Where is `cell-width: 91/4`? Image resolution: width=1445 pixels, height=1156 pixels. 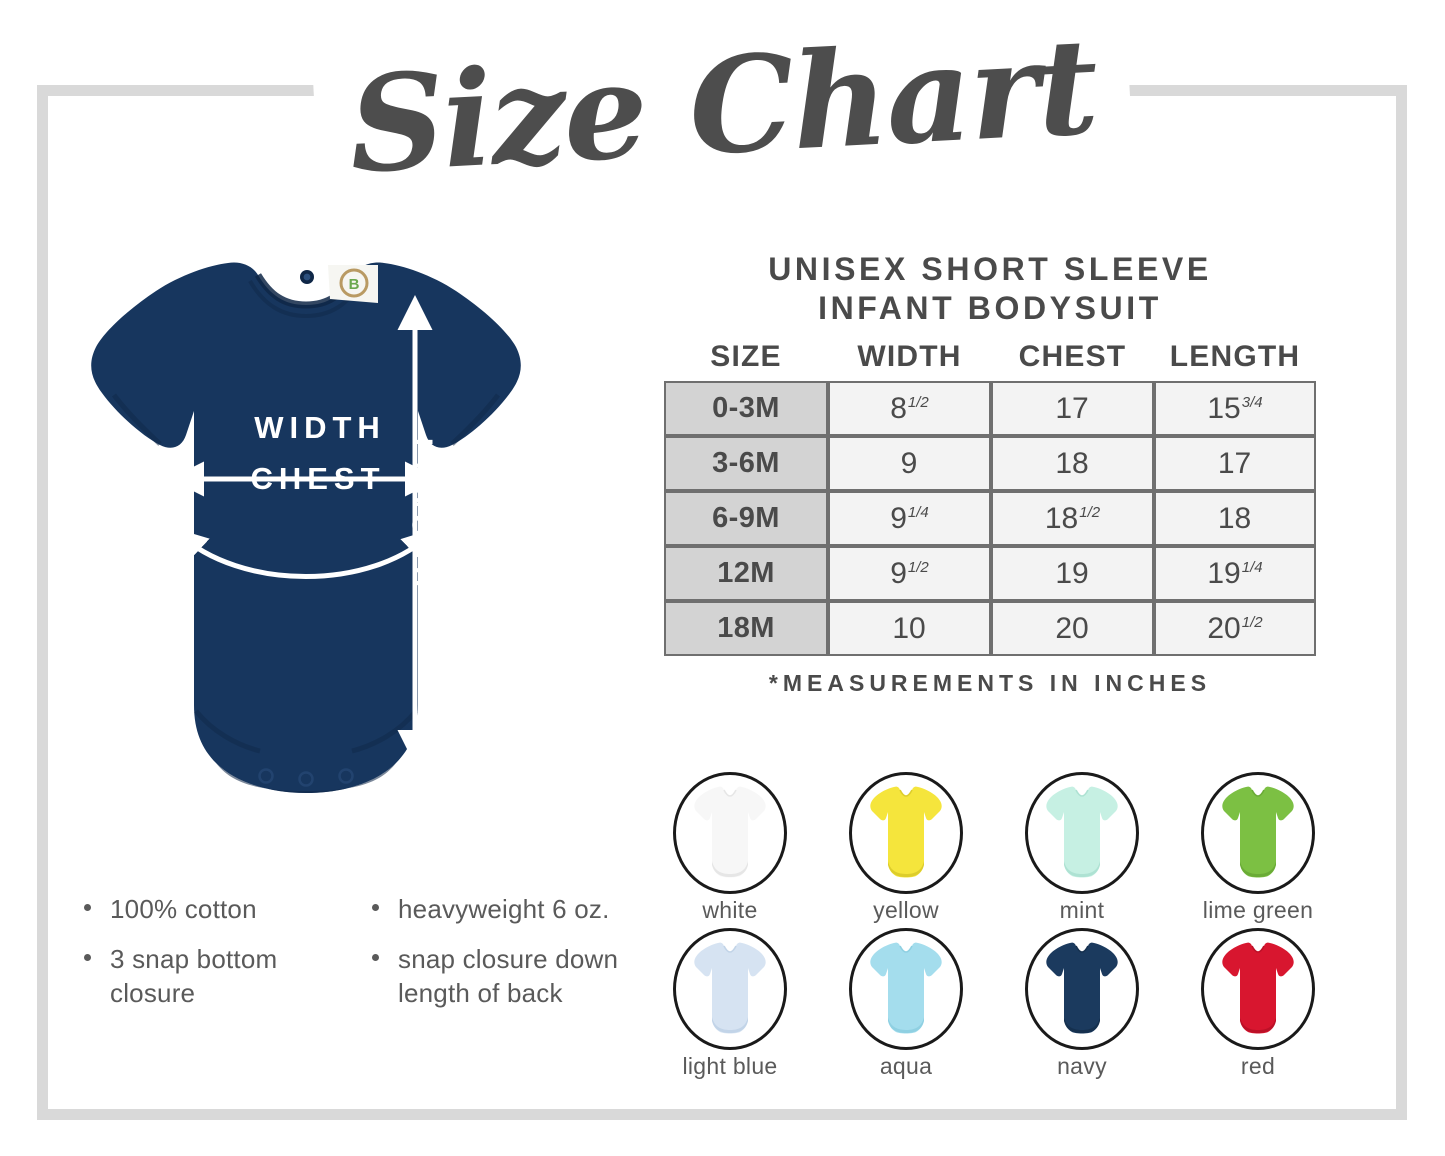
cell-width: 91/4 is located at coordinates (909, 519).